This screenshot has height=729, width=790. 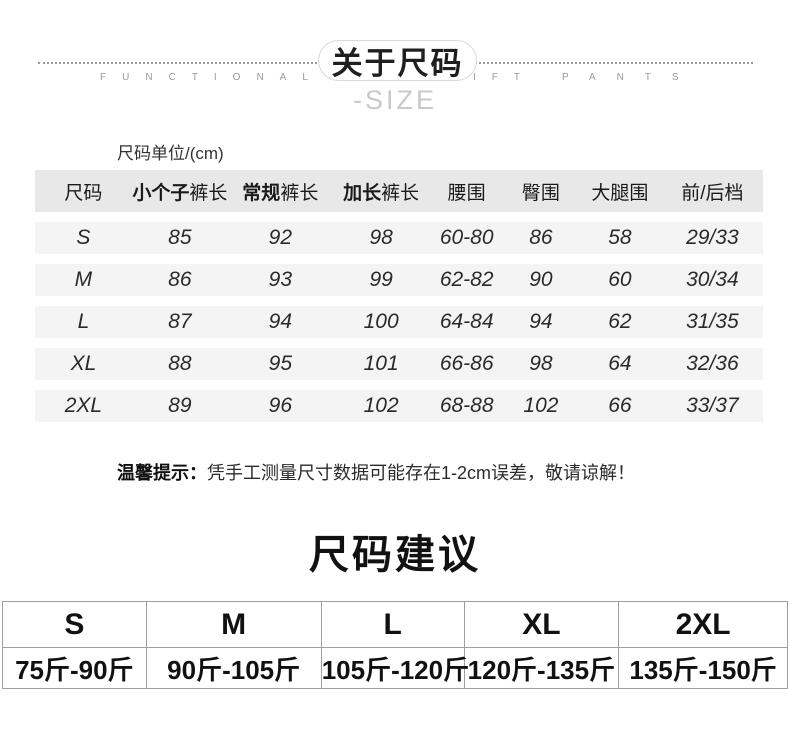 I want to click on watermark-text-mid: IFT, so click(x=504, y=77).